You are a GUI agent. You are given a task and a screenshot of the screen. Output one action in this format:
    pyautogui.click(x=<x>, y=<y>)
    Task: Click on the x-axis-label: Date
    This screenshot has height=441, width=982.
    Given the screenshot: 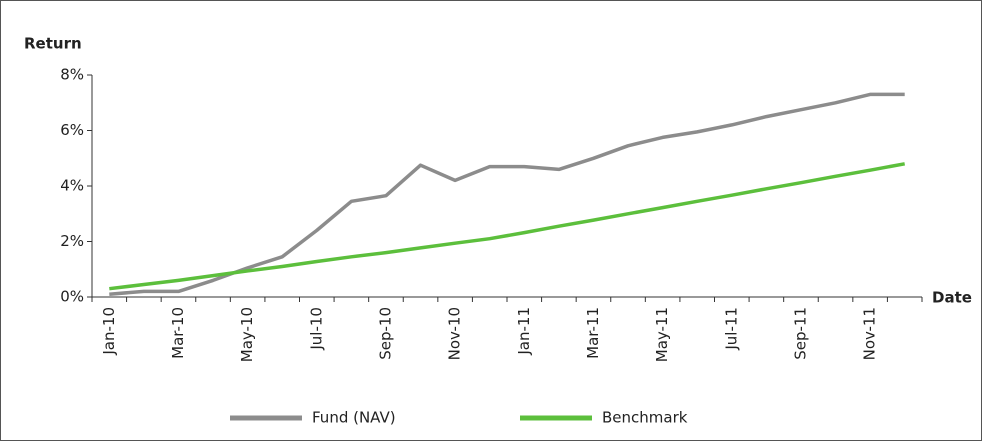 What is the action you would take?
    pyautogui.click(x=952, y=298)
    